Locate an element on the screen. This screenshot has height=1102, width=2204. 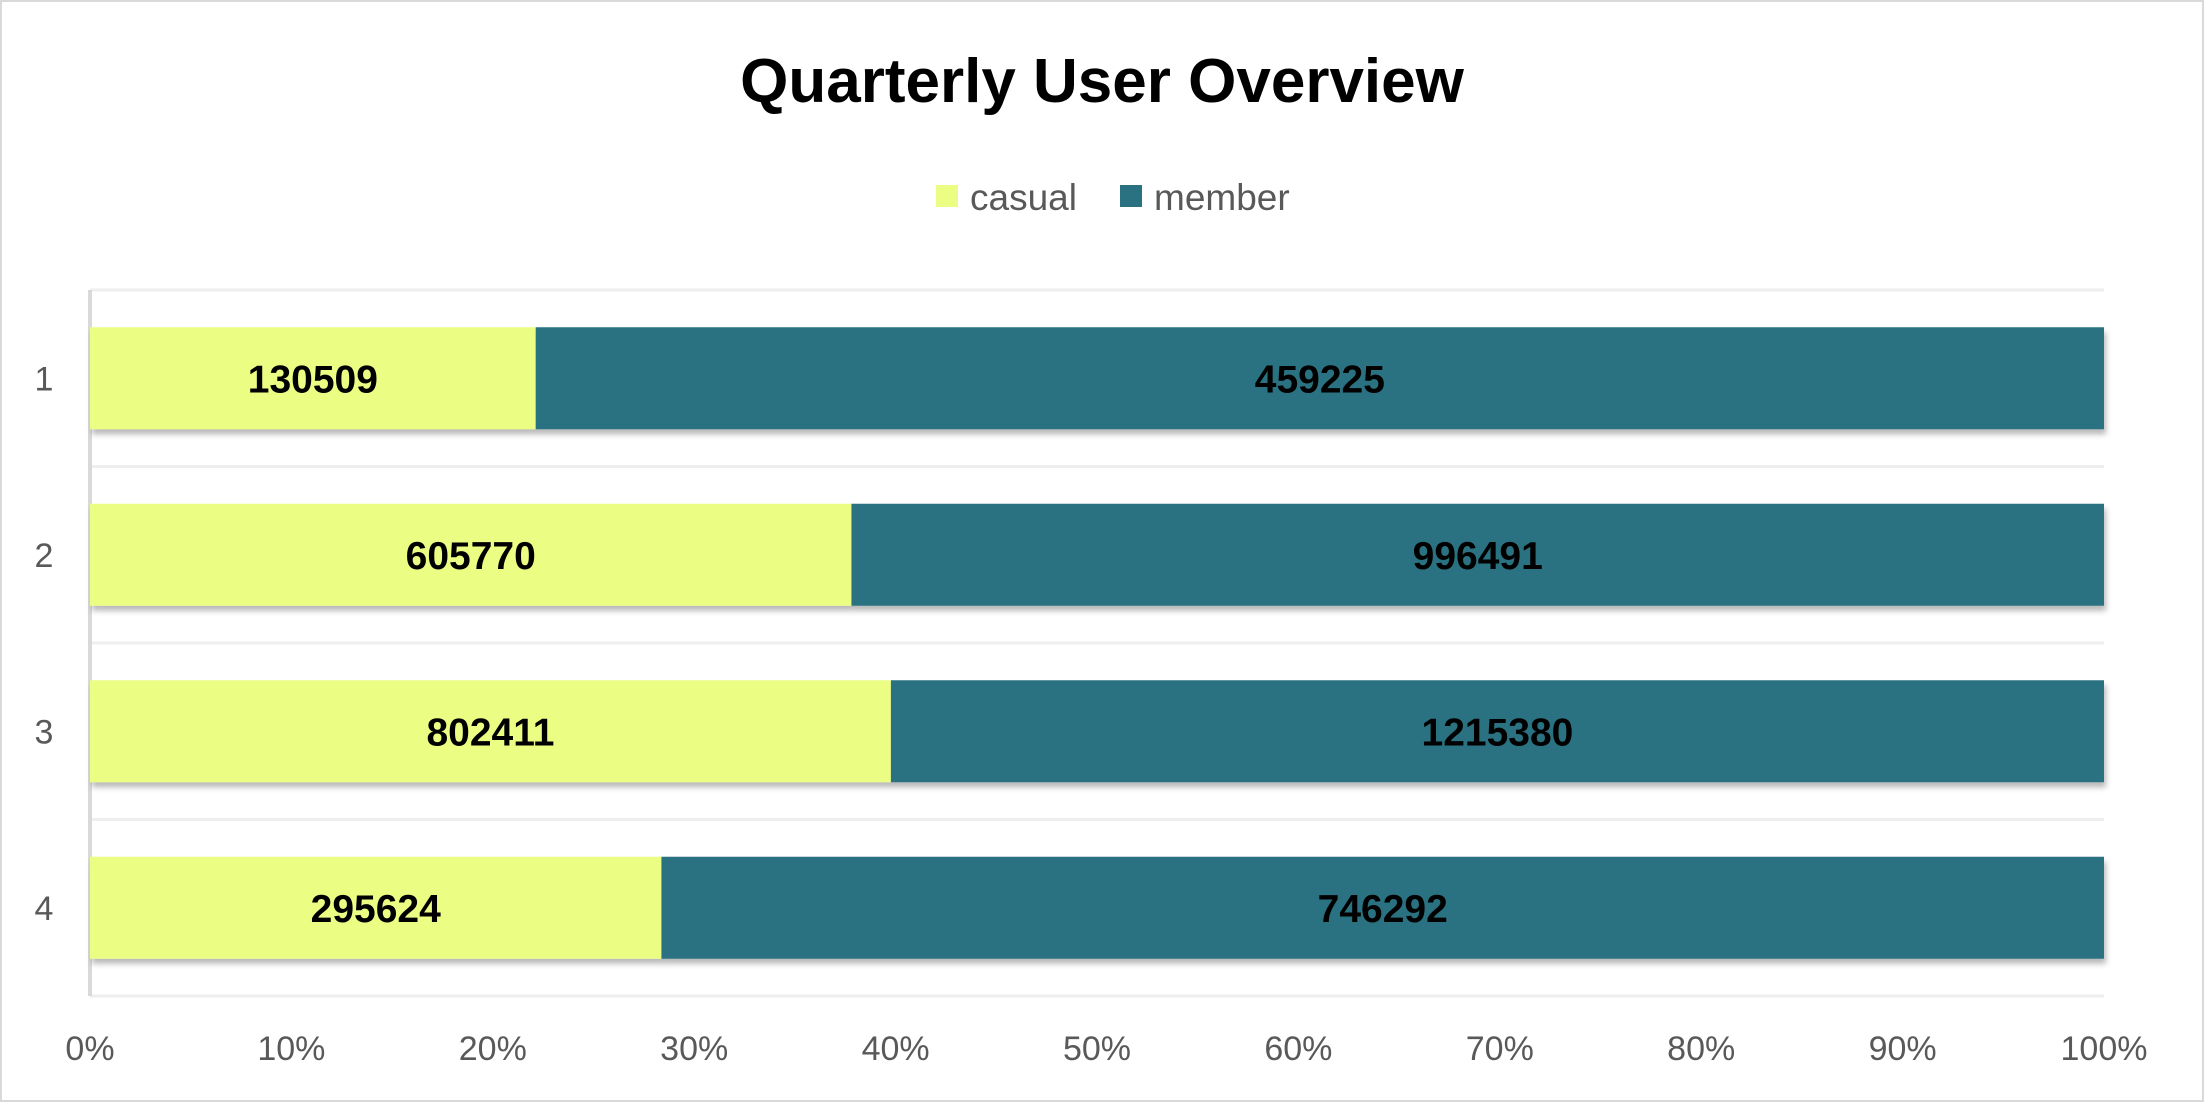
x-tick-label: 10% is located at coordinates (291, 1049).